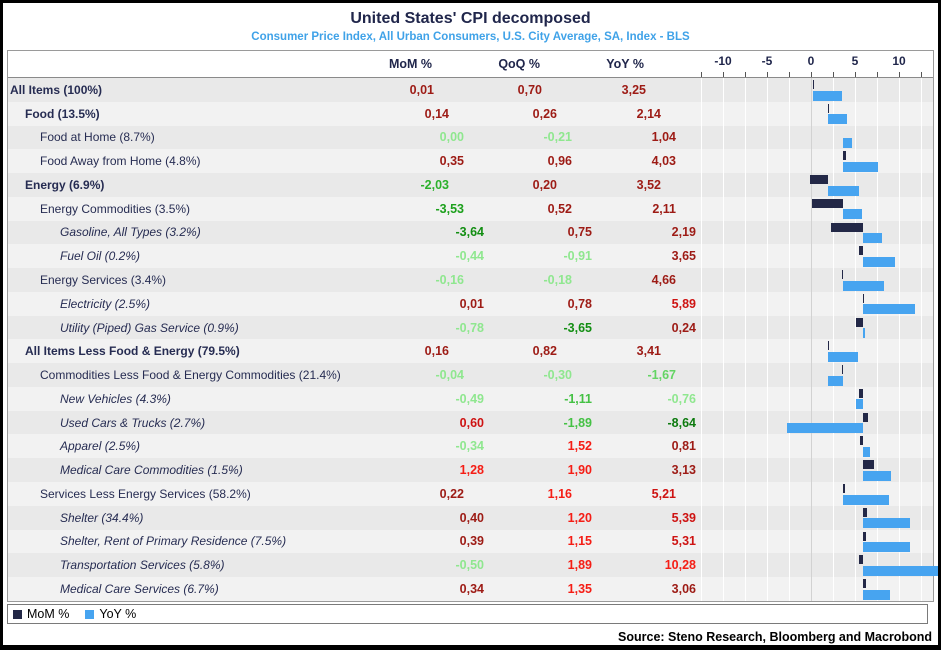  Describe the element at coordinates (683, 303) in the screenshot. I see `yoy-value: 5,89` at that location.